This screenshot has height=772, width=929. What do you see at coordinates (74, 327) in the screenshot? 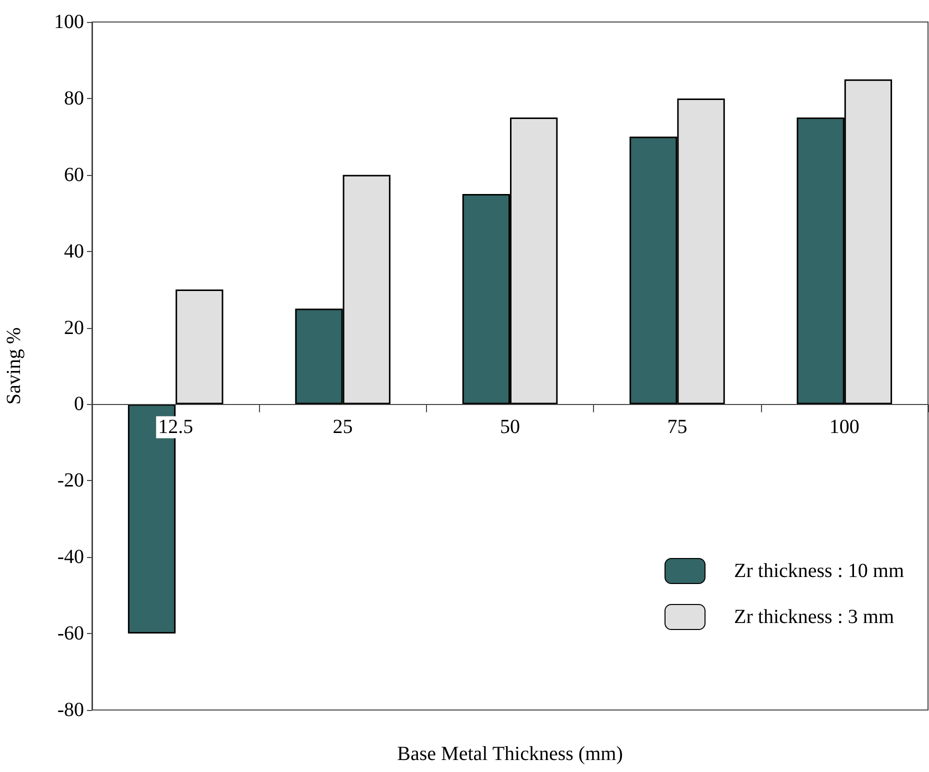
I see `y-tick-label: 20` at bounding box center [74, 327].